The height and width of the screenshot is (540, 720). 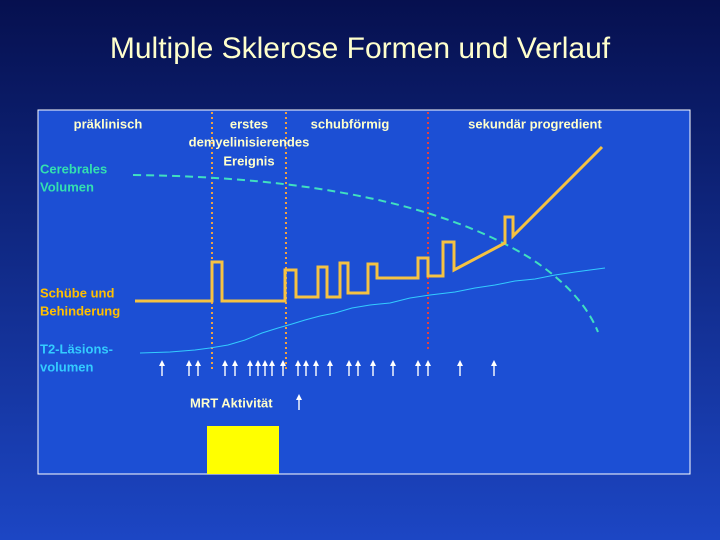 I want to click on side-label: Behinderung, so click(x=80, y=310).